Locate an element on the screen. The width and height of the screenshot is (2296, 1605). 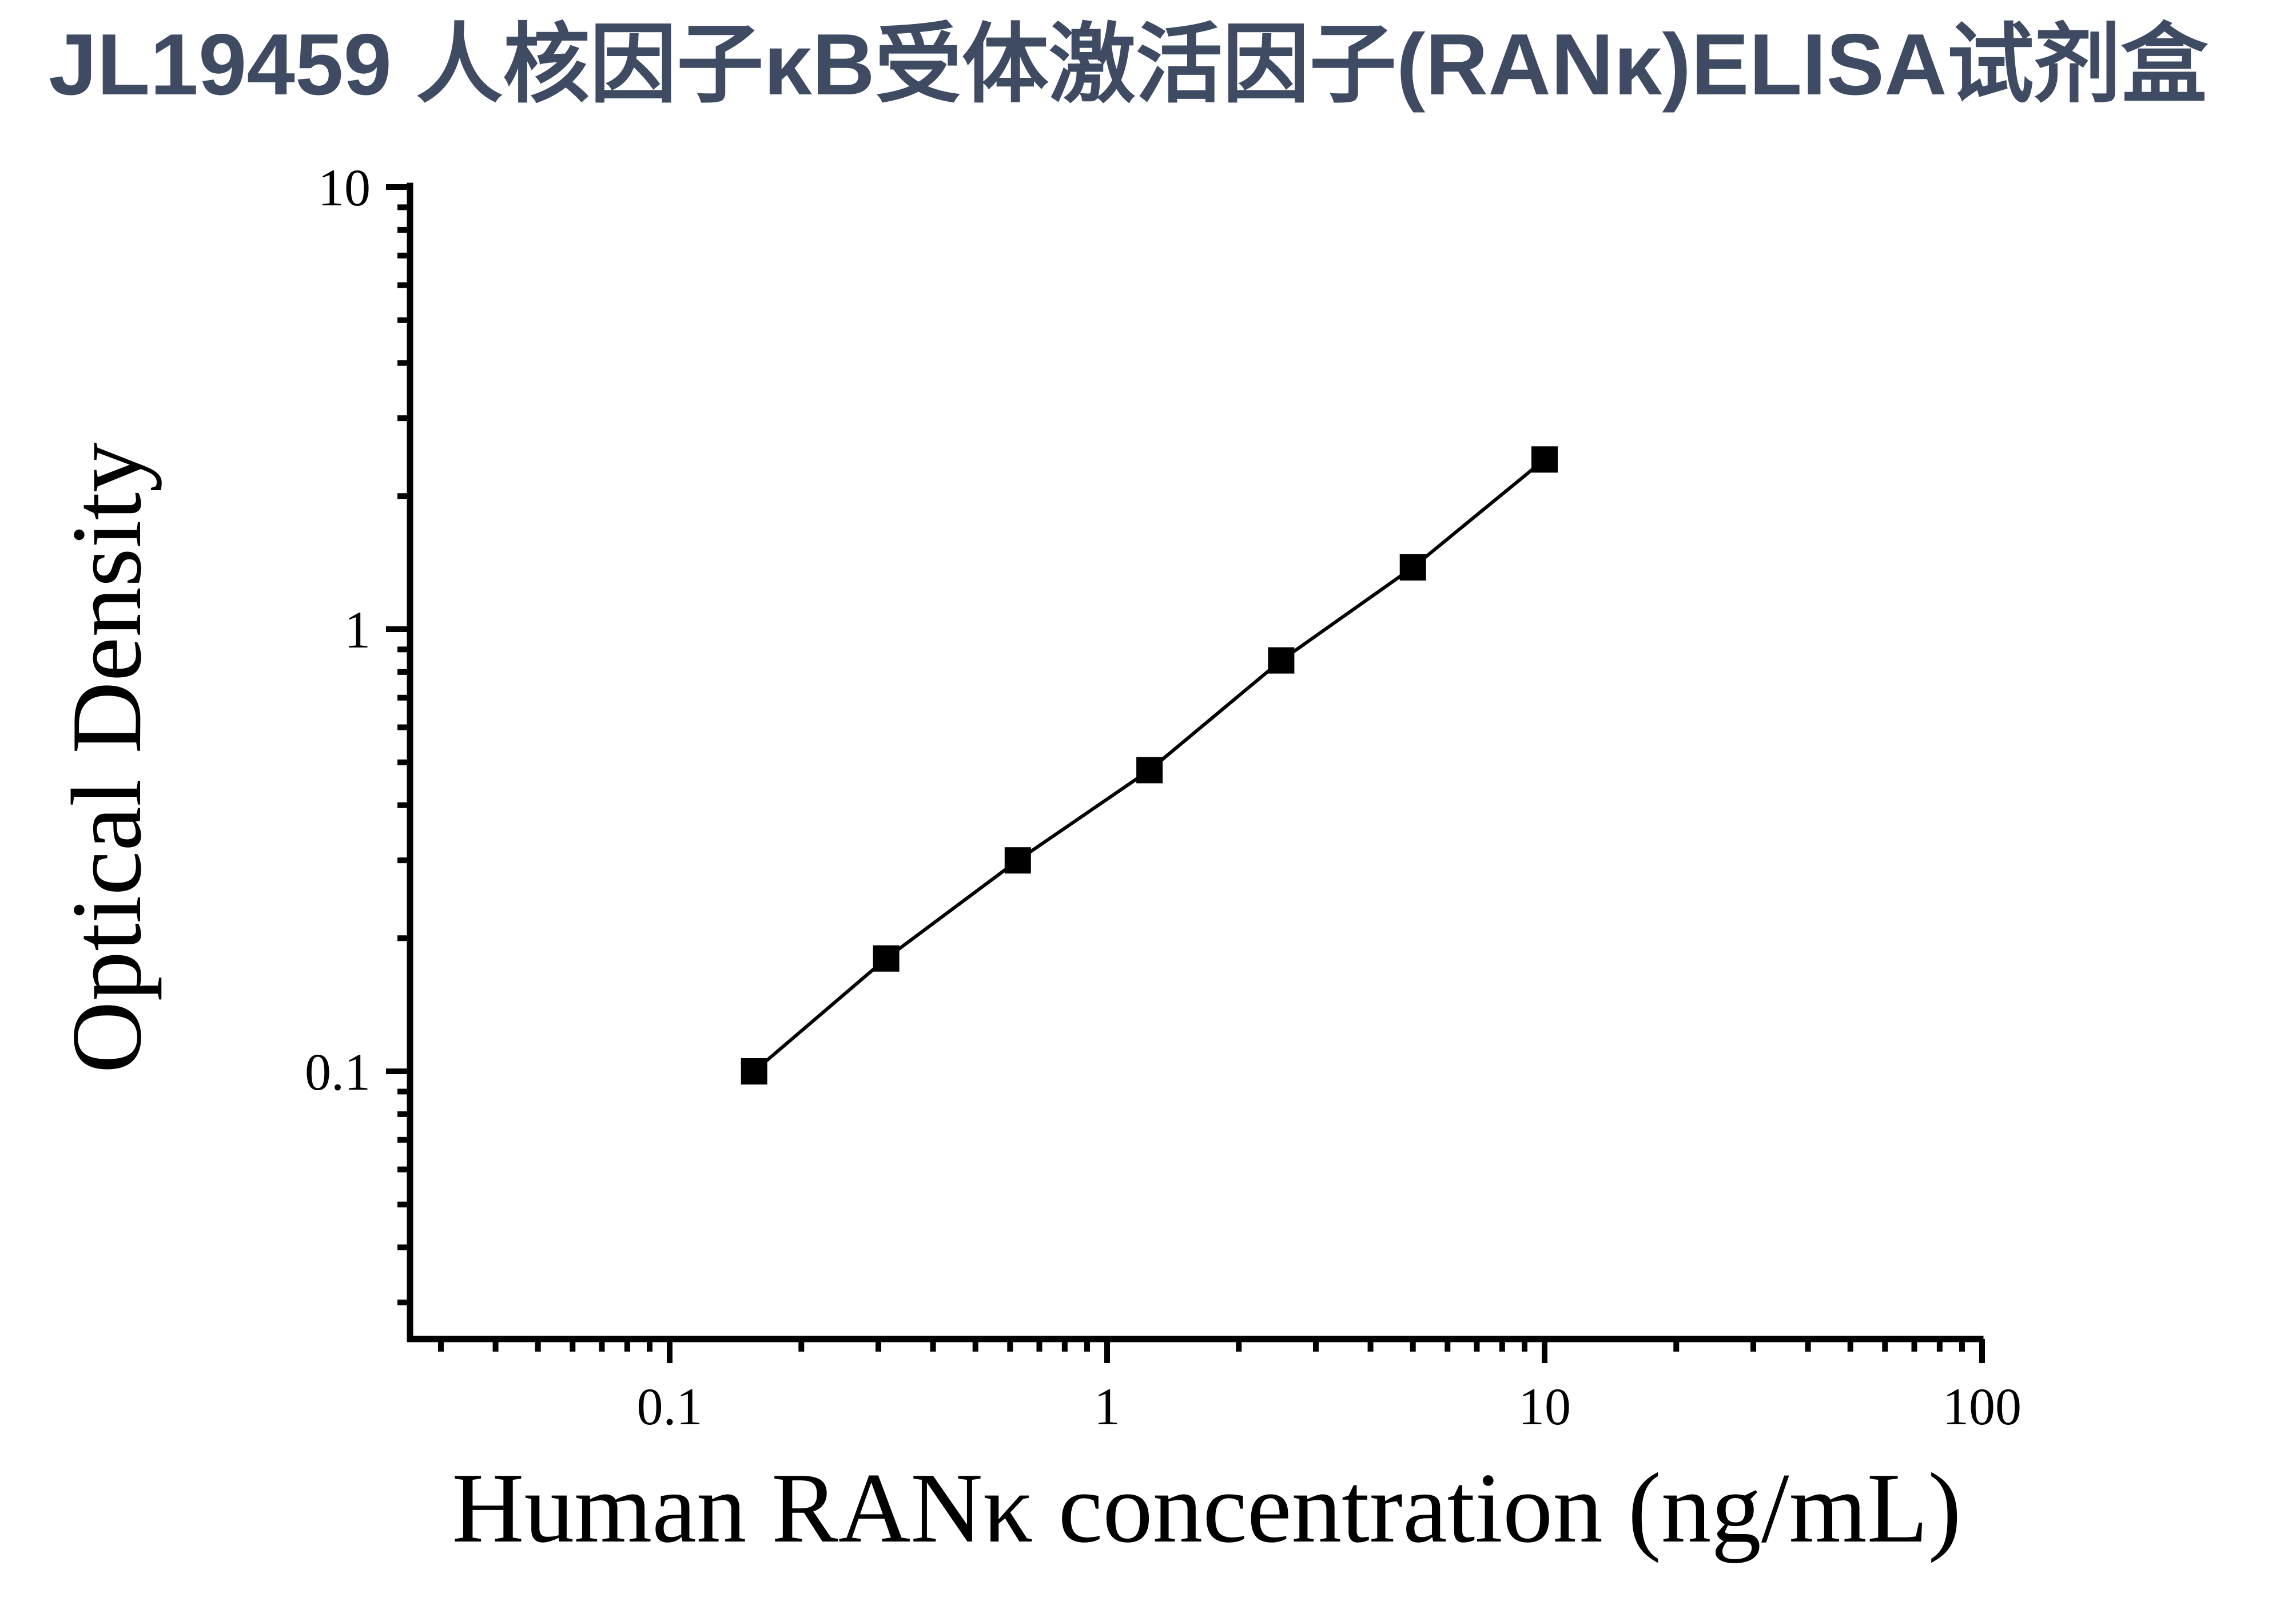
x-axis-title: Human RANκ concentration (ng/mL) is located at coordinates (1206, 1507).